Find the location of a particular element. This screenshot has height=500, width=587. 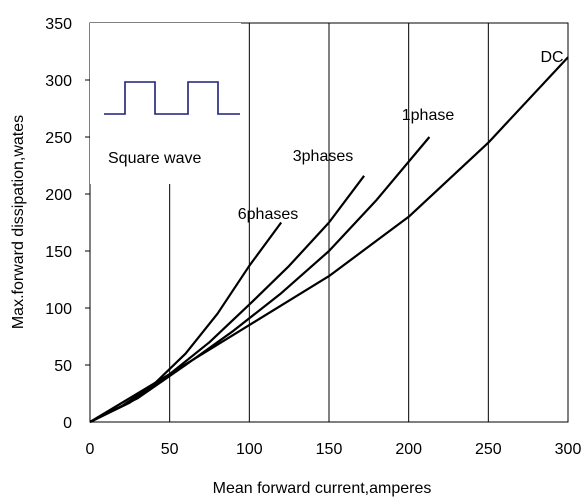

series-label-dc: DC is located at coordinates (551, 57).